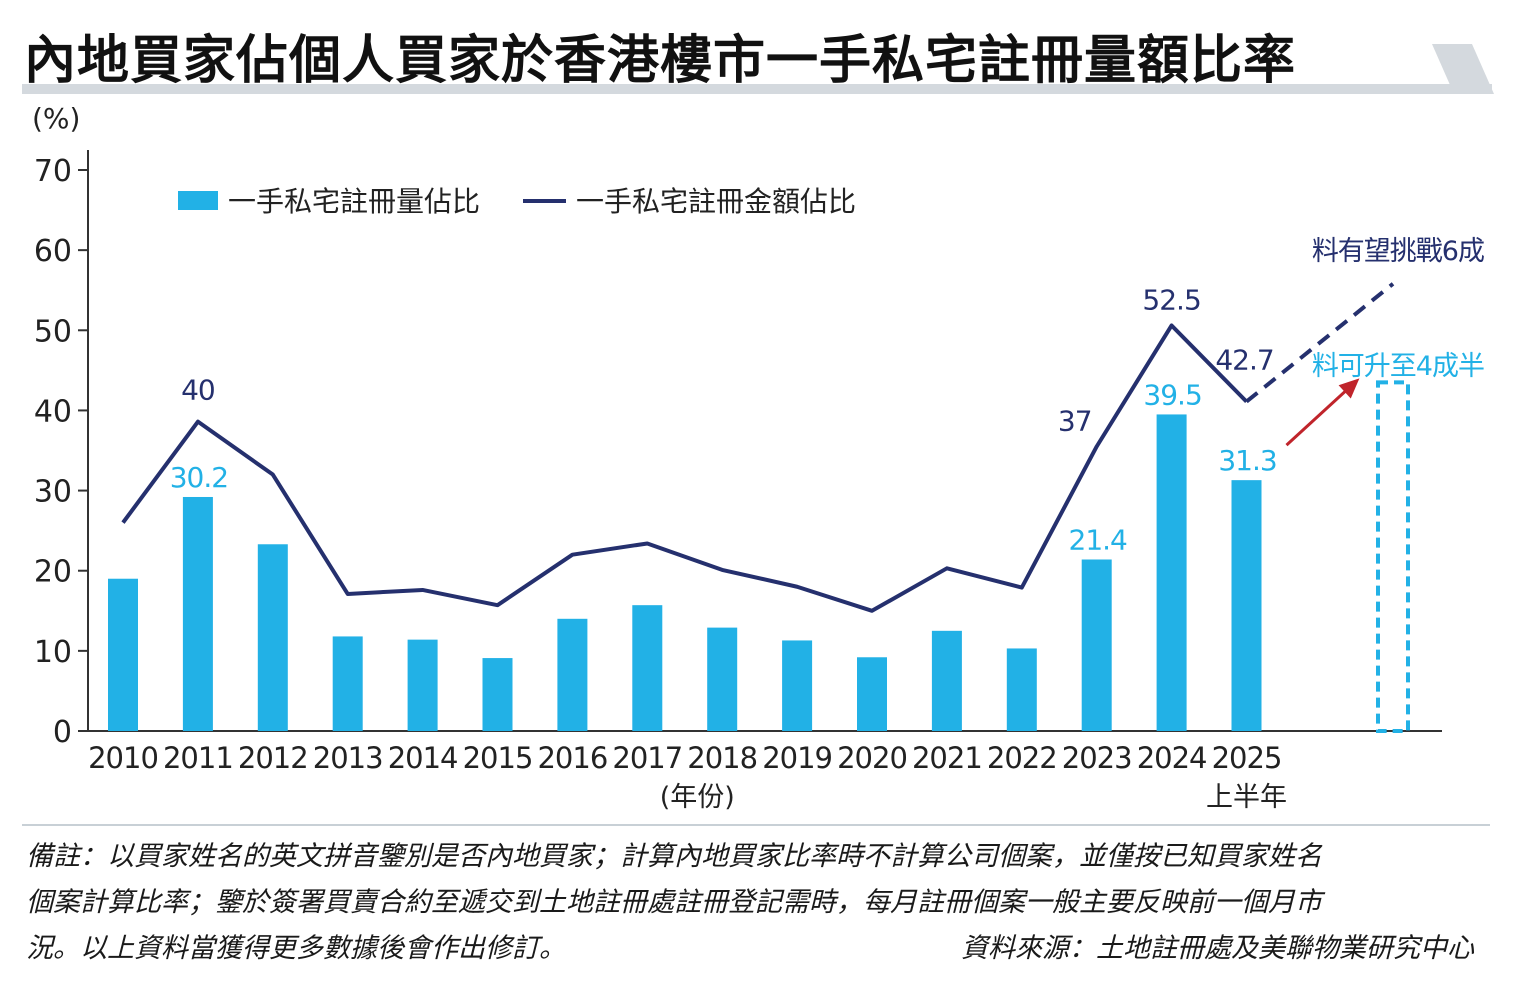 Image resolution: width=1514 pixels, height=994 pixels. Describe the element at coordinates (757, 89) in the screenshot. I see `title-underline` at that location.